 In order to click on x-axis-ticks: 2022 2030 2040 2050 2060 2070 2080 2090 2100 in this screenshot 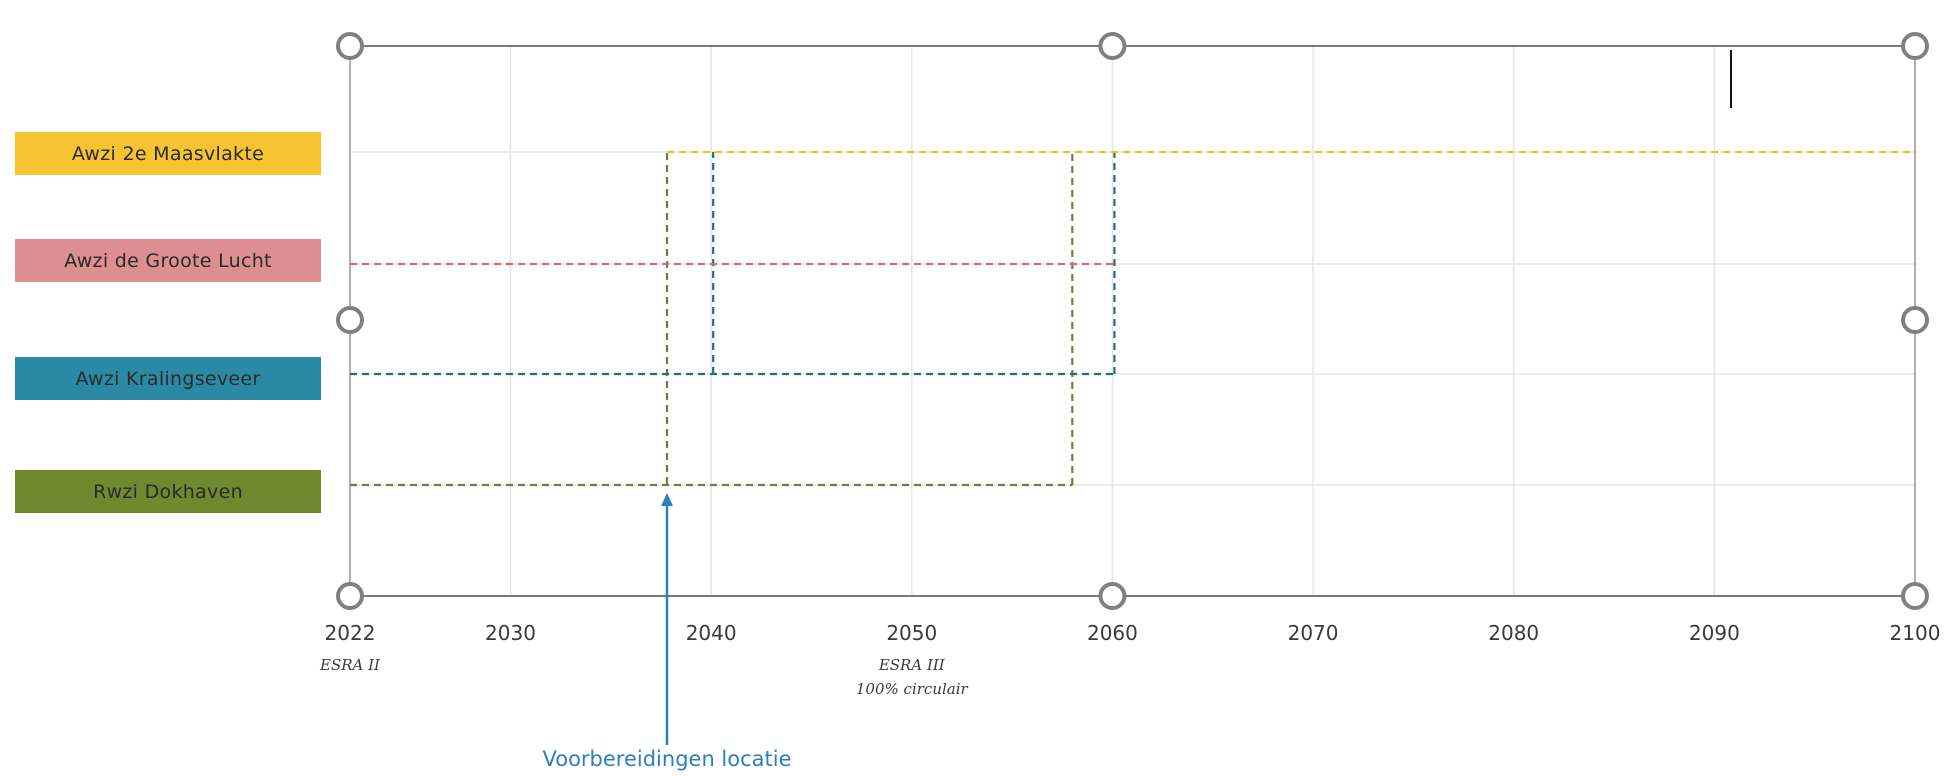, I will do `click(1133, 633)`.